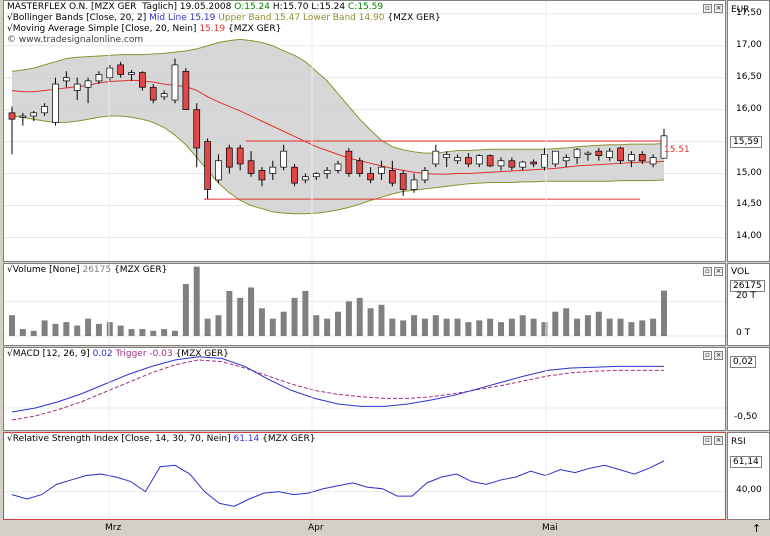 This screenshot has height=536, width=770. What do you see at coordinates (743, 362) in the screenshot?
I see `current-macd-label: 0,02` at bounding box center [743, 362].